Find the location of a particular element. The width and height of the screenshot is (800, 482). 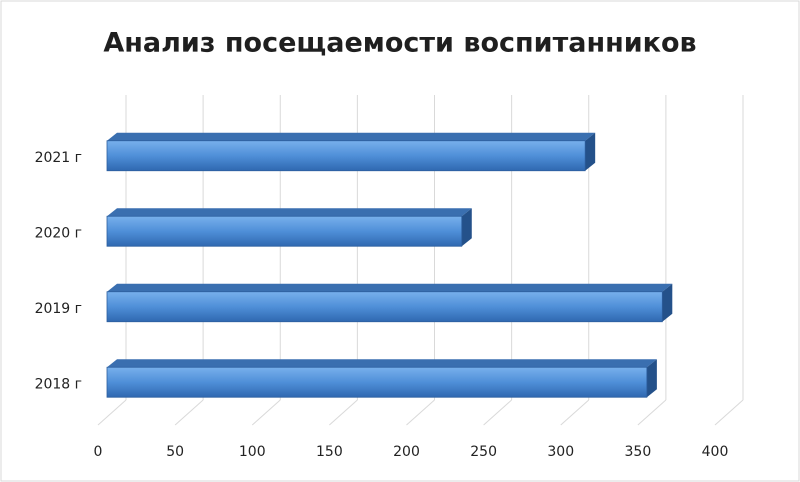

chart-title: Анализ посещаемости воспитанников is located at coordinates (399, 43).